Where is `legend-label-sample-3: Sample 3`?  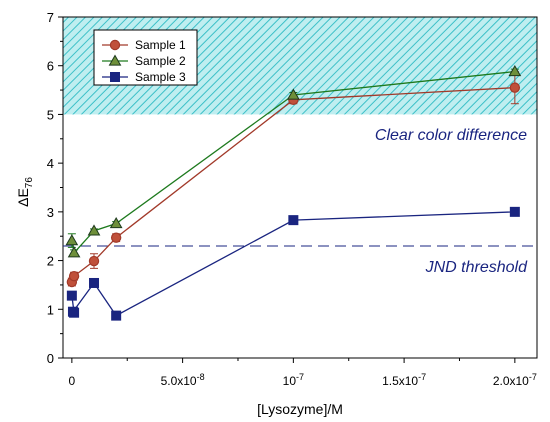
legend-label-sample-3: Sample 3 is located at coordinates (160, 77).